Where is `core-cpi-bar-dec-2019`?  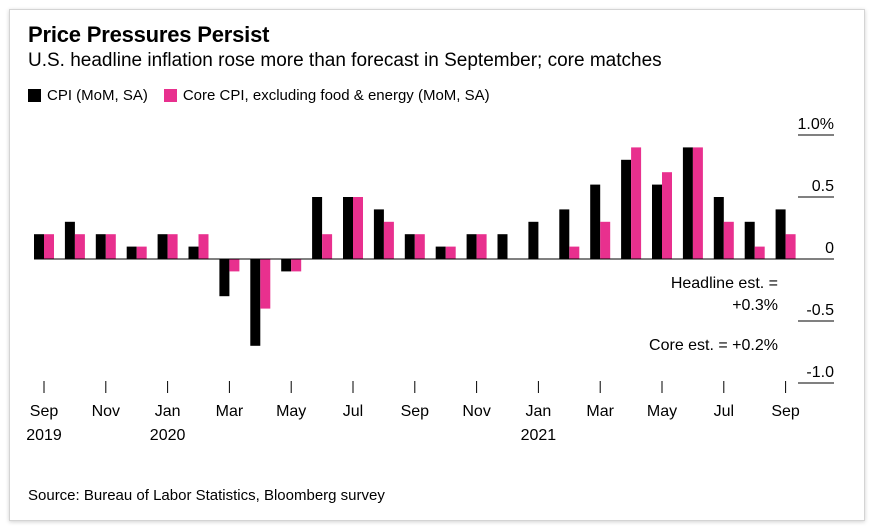
core-cpi-bar-dec-2019 is located at coordinates (141, 252).